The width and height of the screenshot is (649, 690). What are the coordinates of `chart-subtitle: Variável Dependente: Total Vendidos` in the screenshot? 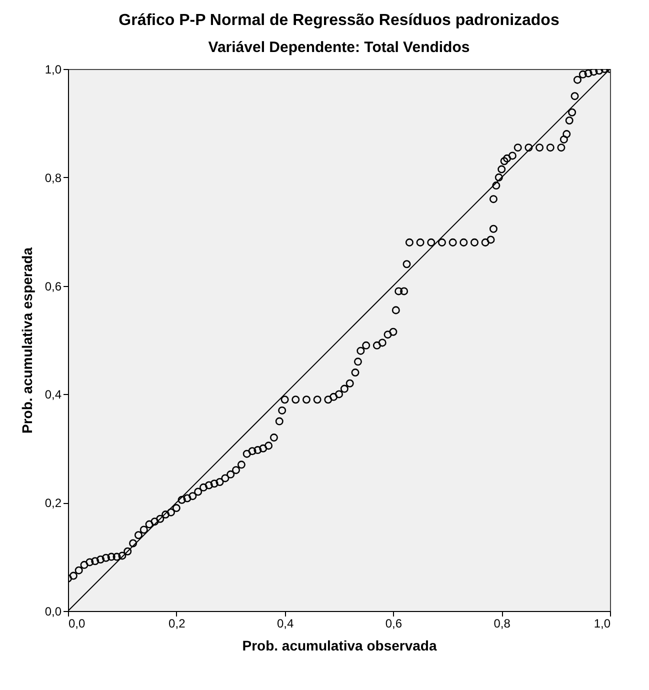 It's located at (339, 47).